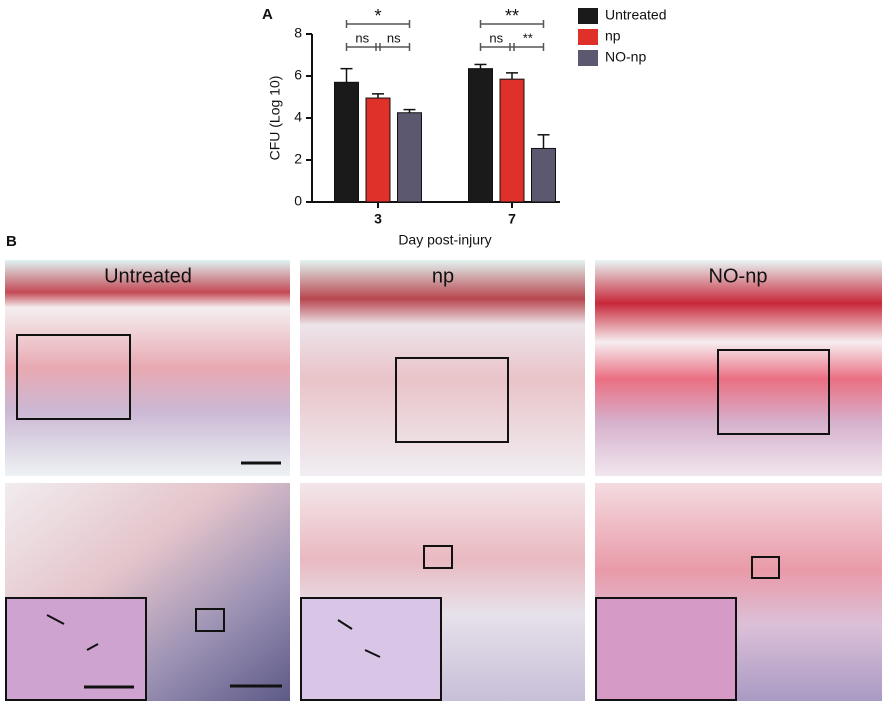  Describe the element at coordinates (635, 15) in the screenshot. I see `legend-label: Untreated` at that location.